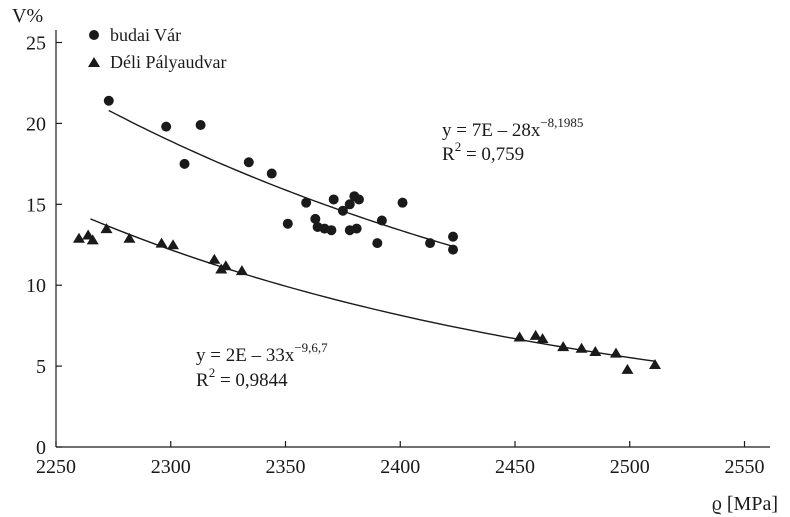 The image size is (790, 517). Describe the element at coordinates (745, 504) in the screenshot. I see `x-axis-title: ϱ [MPa]` at that location.